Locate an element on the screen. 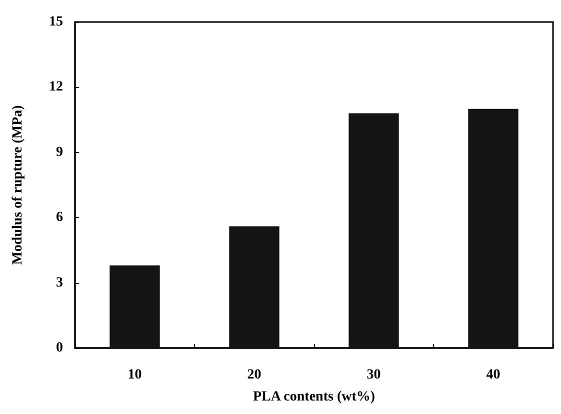 This screenshot has width=561, height=414. x-axis-title: PLA contents (wt%) is located at coordinates (314, 397).